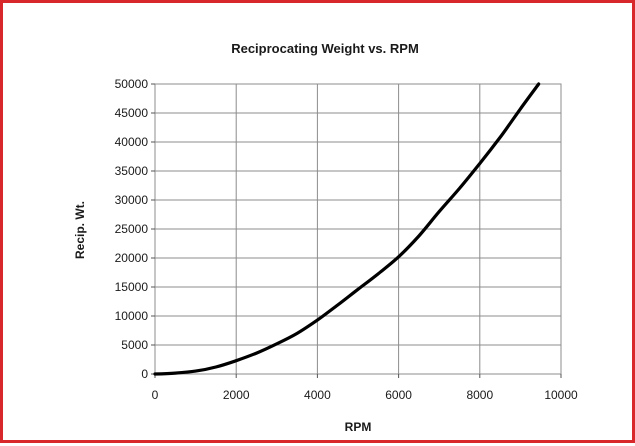 The height and width of the screenshot is (446, 635). I want to click on y-tick-label: 15000, so click(132, 287).